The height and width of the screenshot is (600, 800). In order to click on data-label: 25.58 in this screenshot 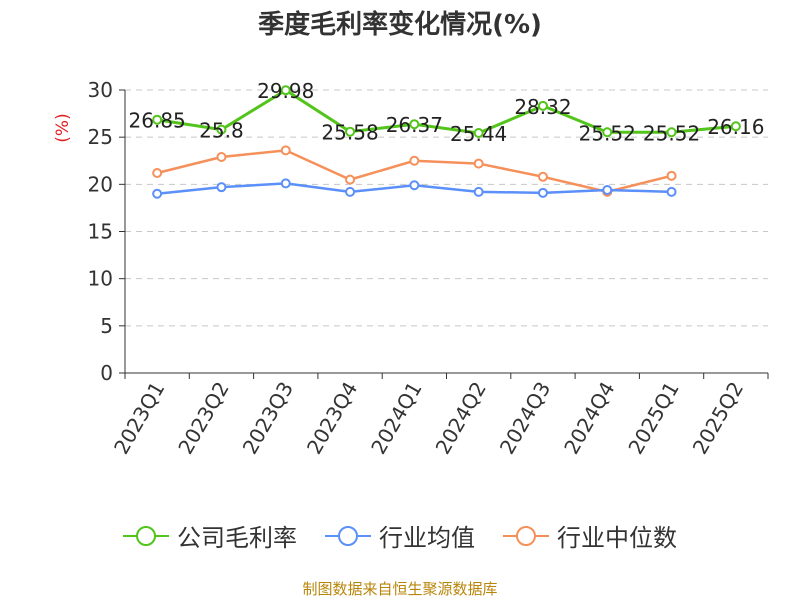, I will do `click(349, 133)`.